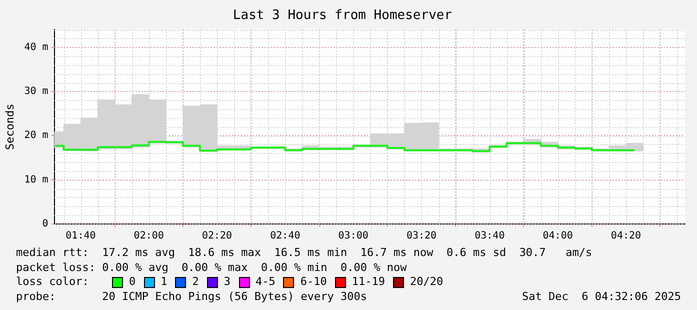 The height and width of the screenshot is (310, 697). I want to click on text: 1, so click(164, 282).